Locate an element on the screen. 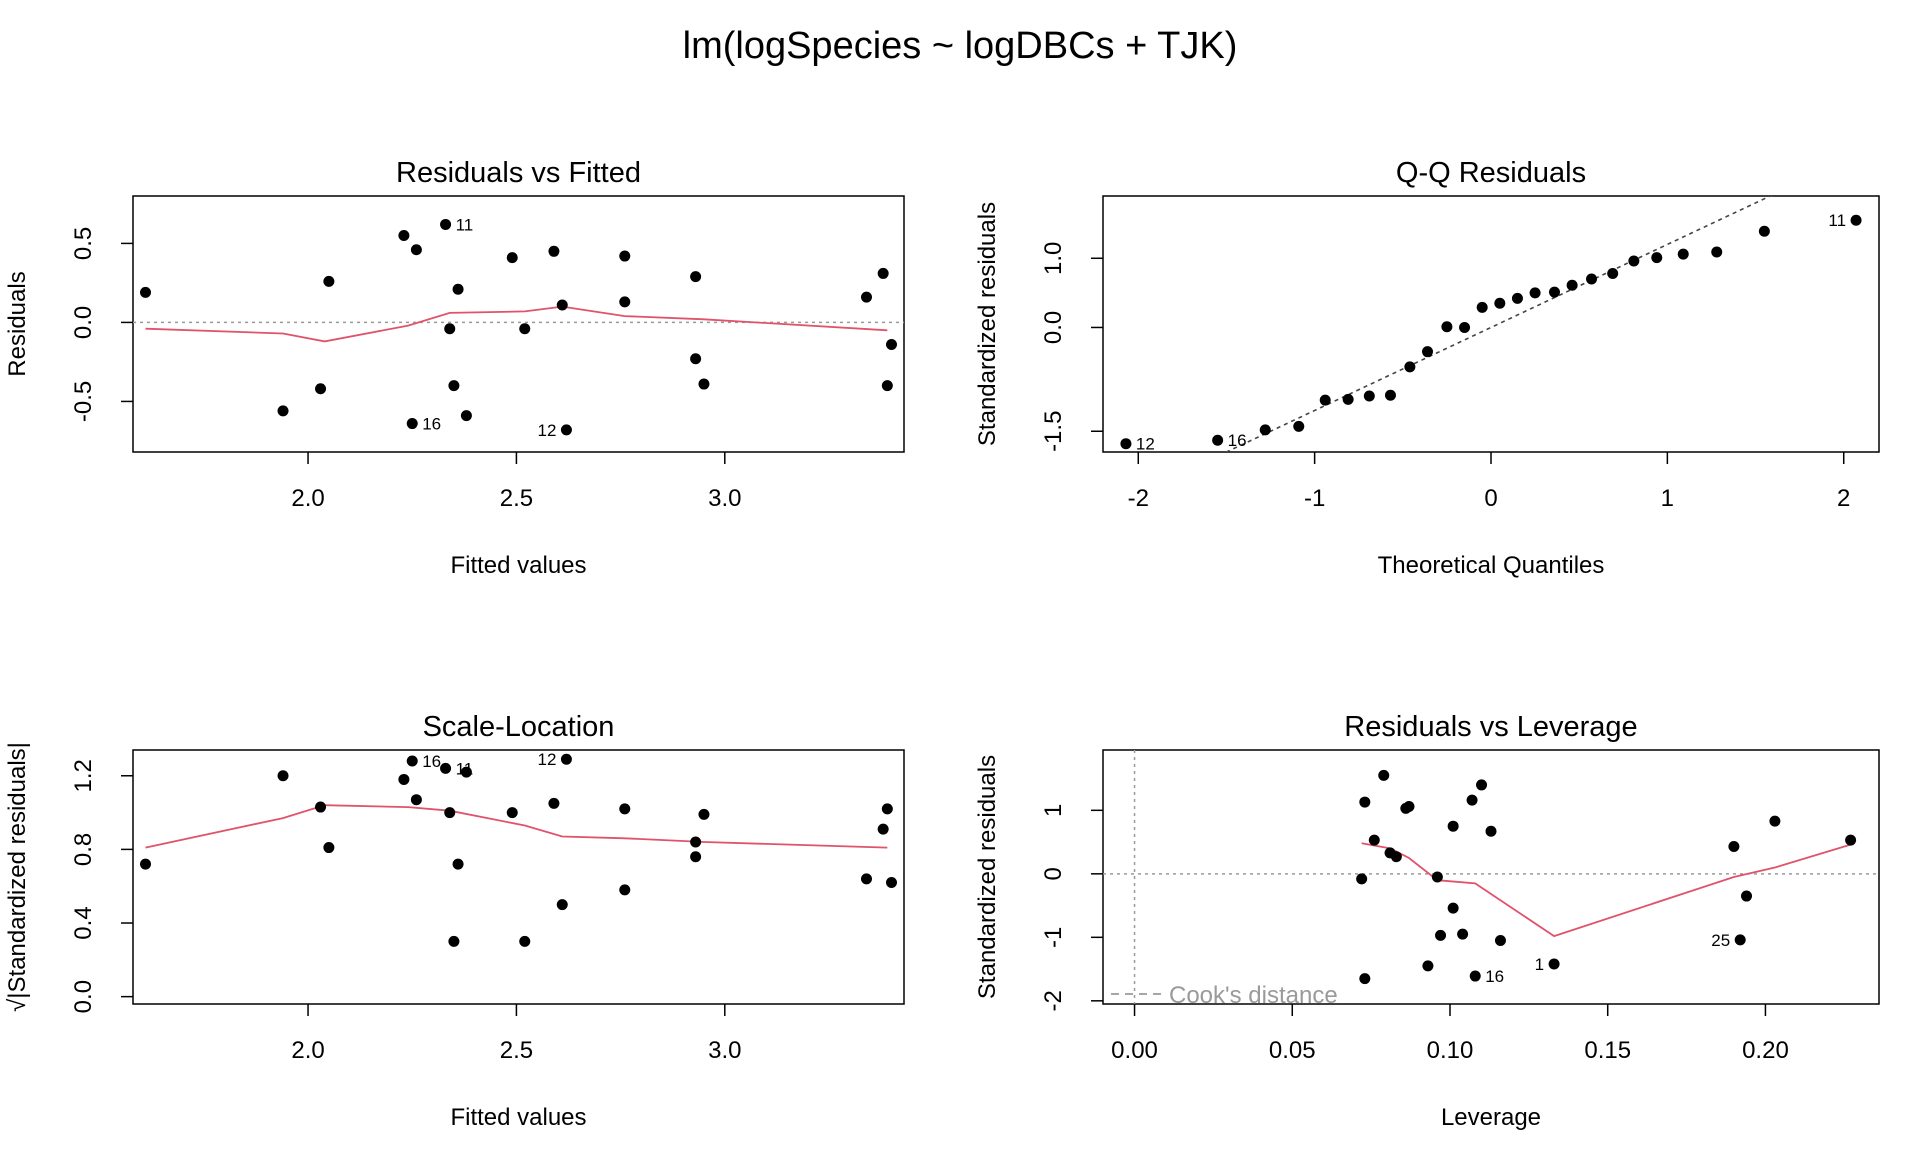 This screenshot has width=1920, height=1157. x-tick-label: 0.05 is located at coordinates (1292, 1050).